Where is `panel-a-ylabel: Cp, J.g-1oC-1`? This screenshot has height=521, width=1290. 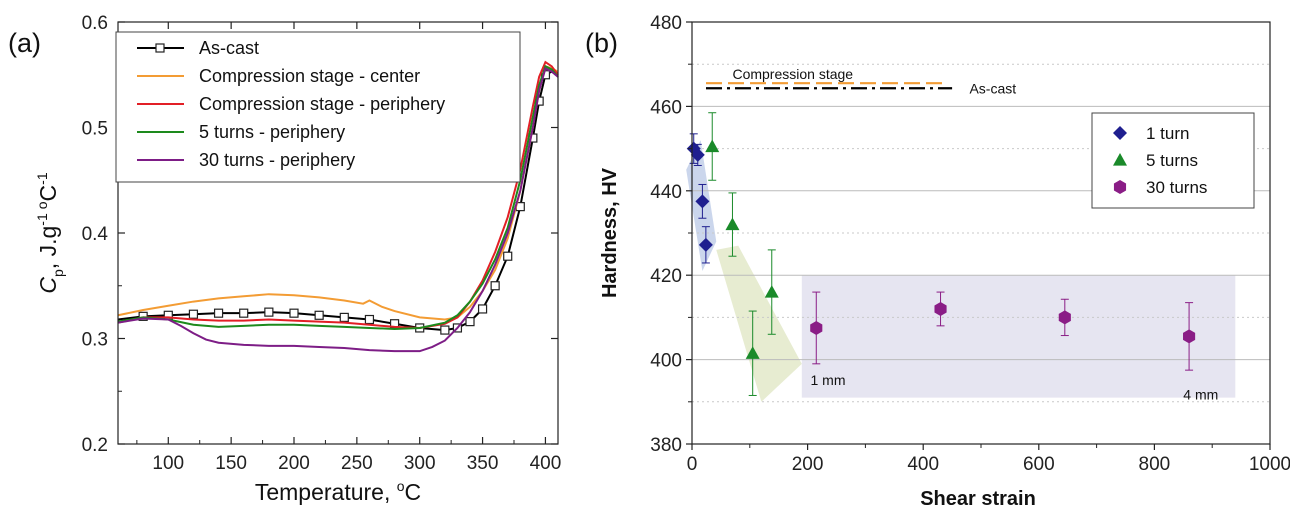
panel-a-ylabel: Cp, J.g-1oC-1 is located at coordinates (50, 232).